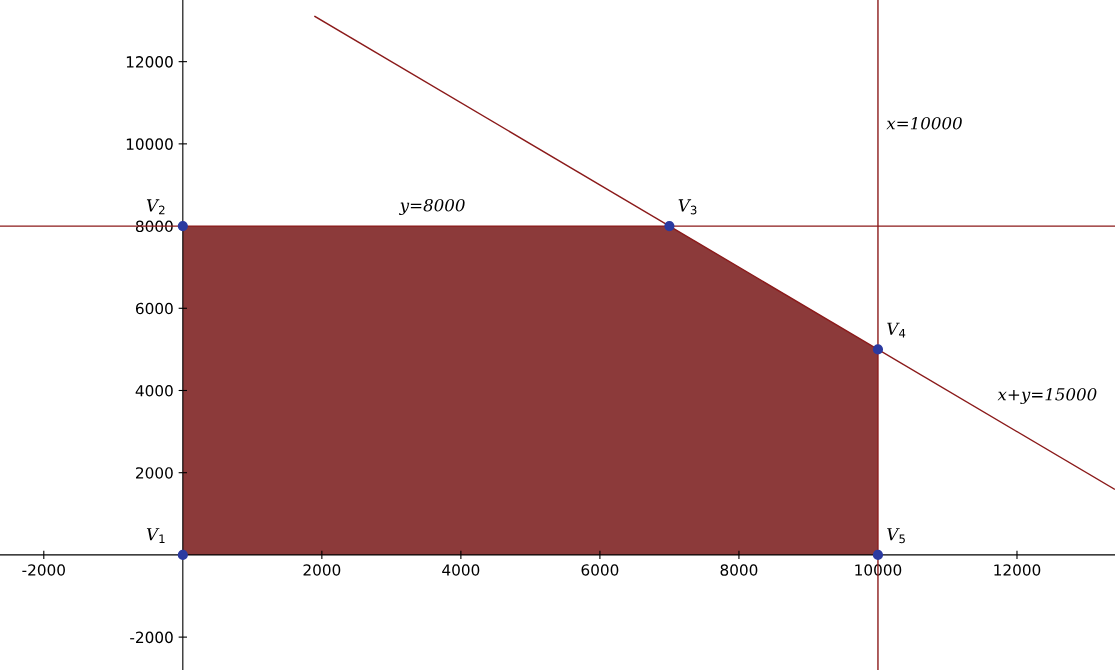  What do you see at coordinates (739, 570) in the screenshot?
I see `x-tick-label: 8000` at bounding box center [739, 570].